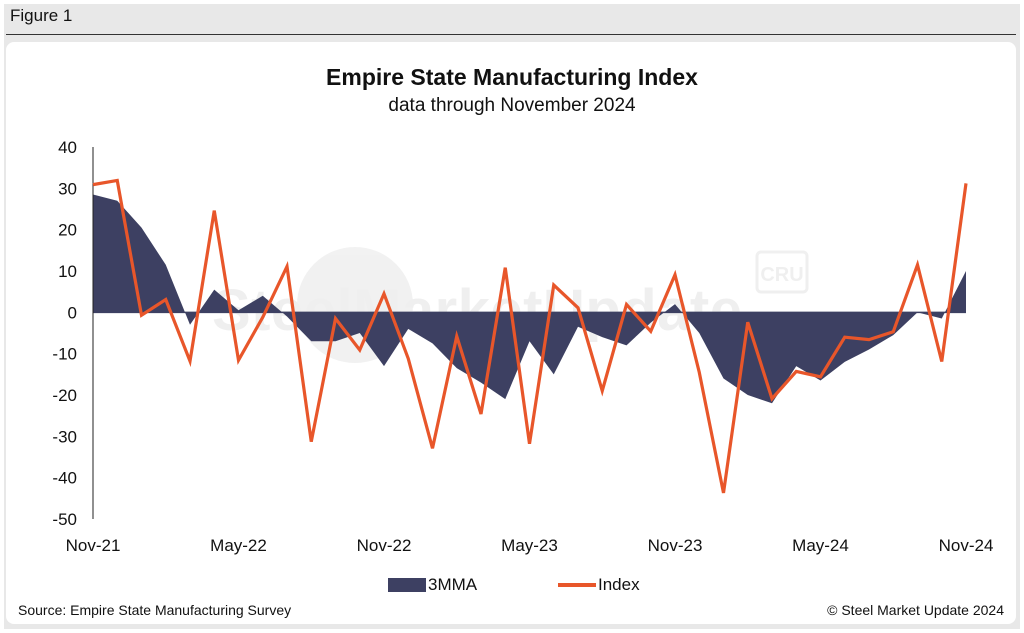 The image size is (1024, 633). Describe the element at coordinates (966, 545) in the screenshot. I see `x-tick-label: Nov-24` at that location.